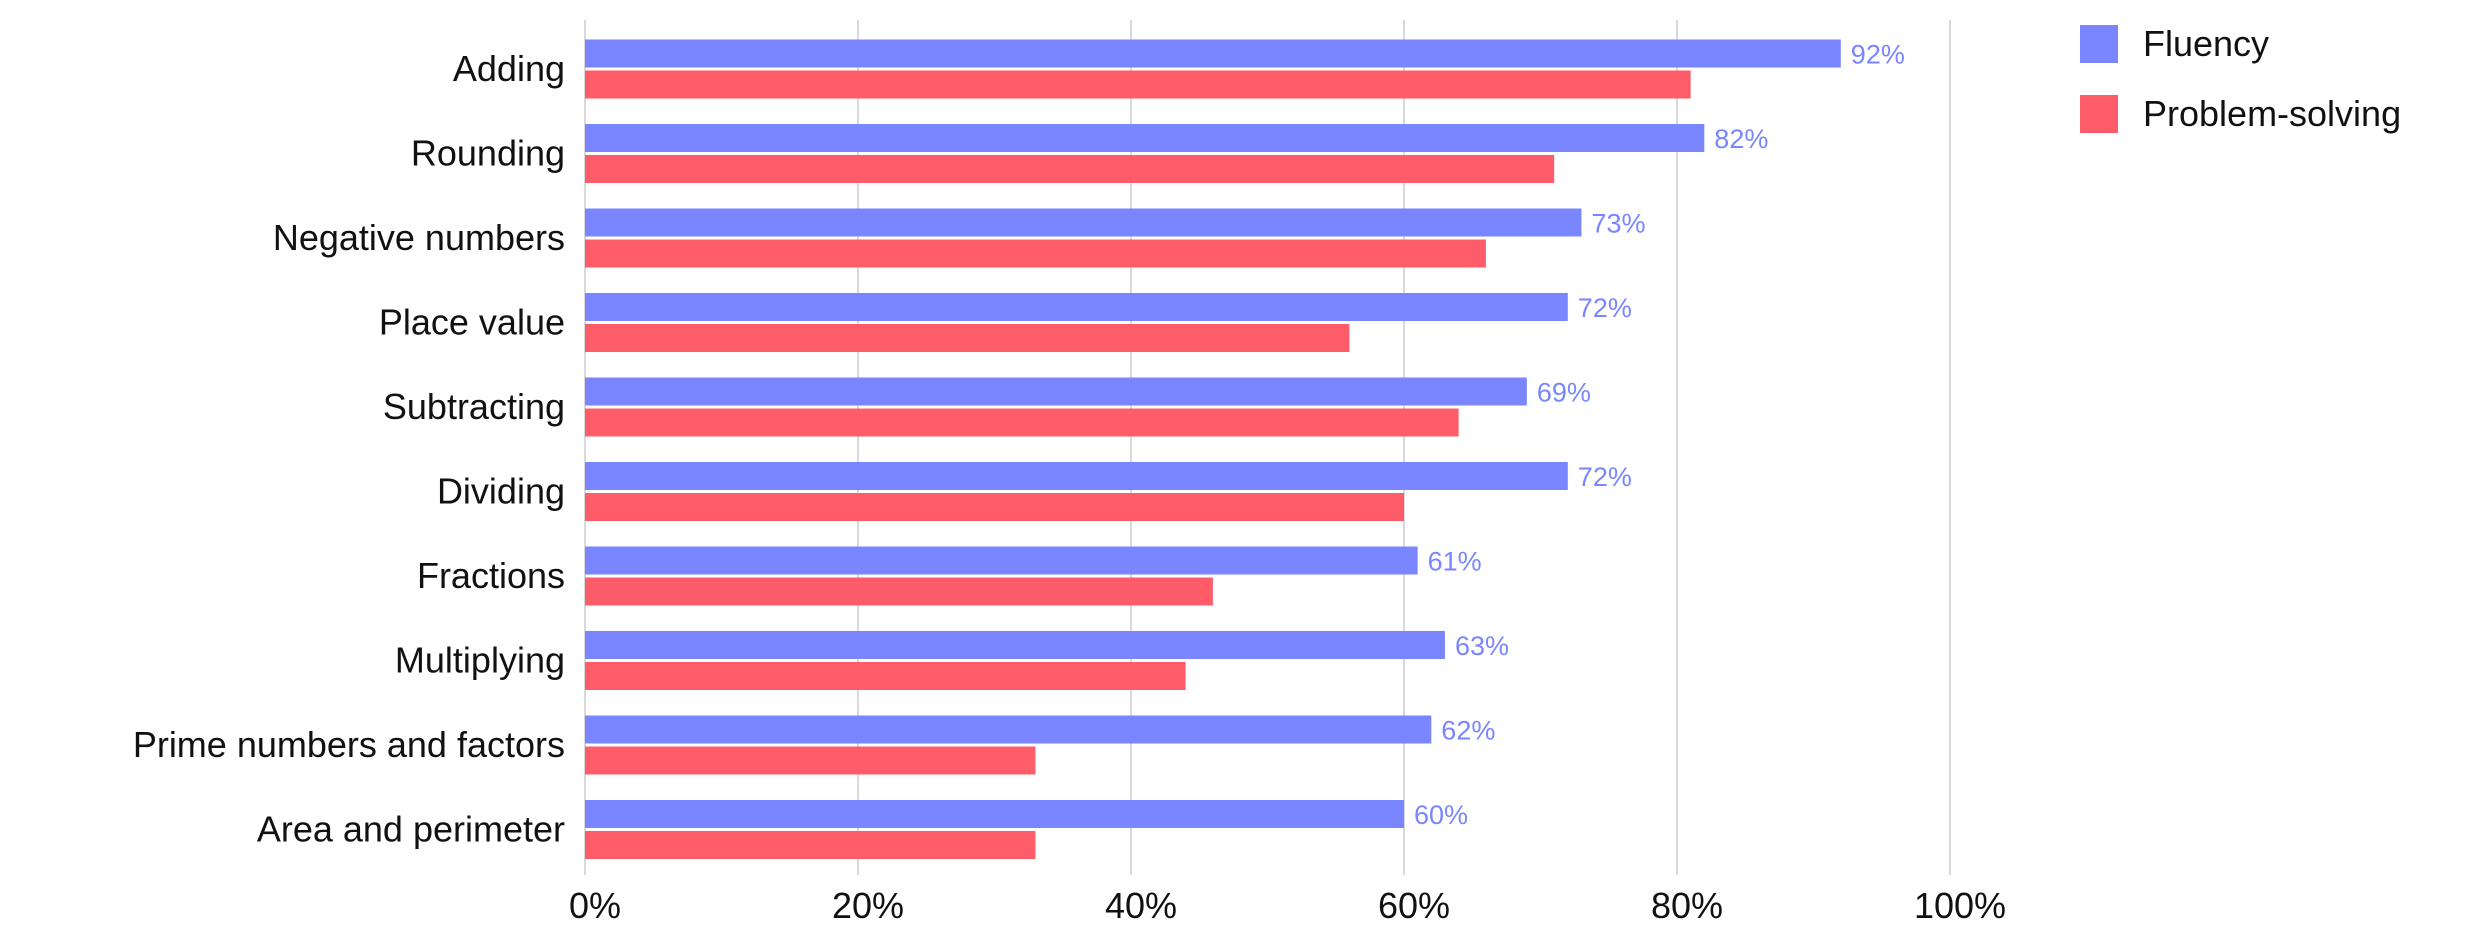 This screenshot has width=2472, height=952. I want to click on data-label-fluency: 82%, so click(1741, 139).